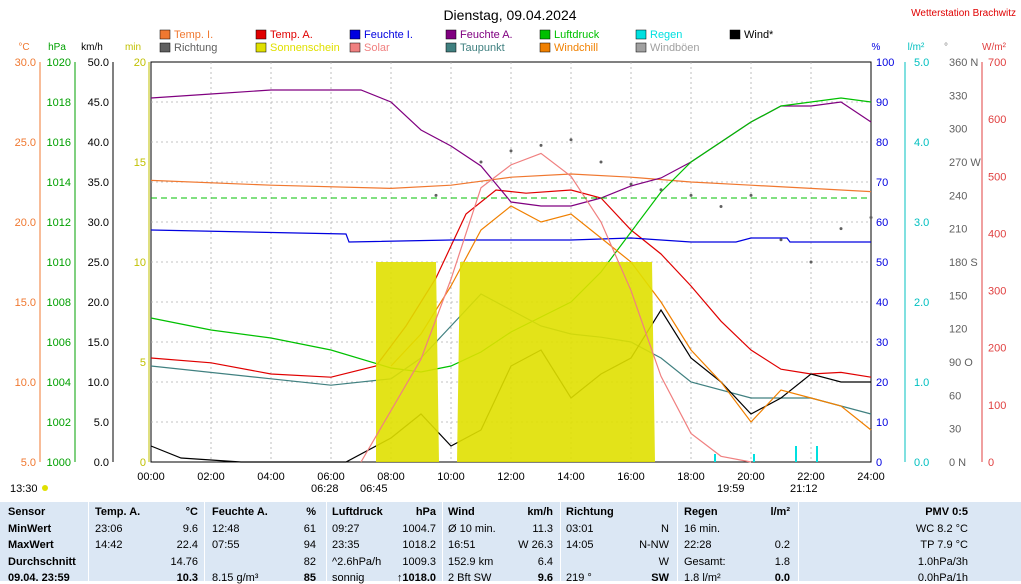 The width and height of the screenshot is (1021, 584). Describe the element at coordinates (23, 47) in the screenshot. I see `axis-unit-temp: °C` at that location.